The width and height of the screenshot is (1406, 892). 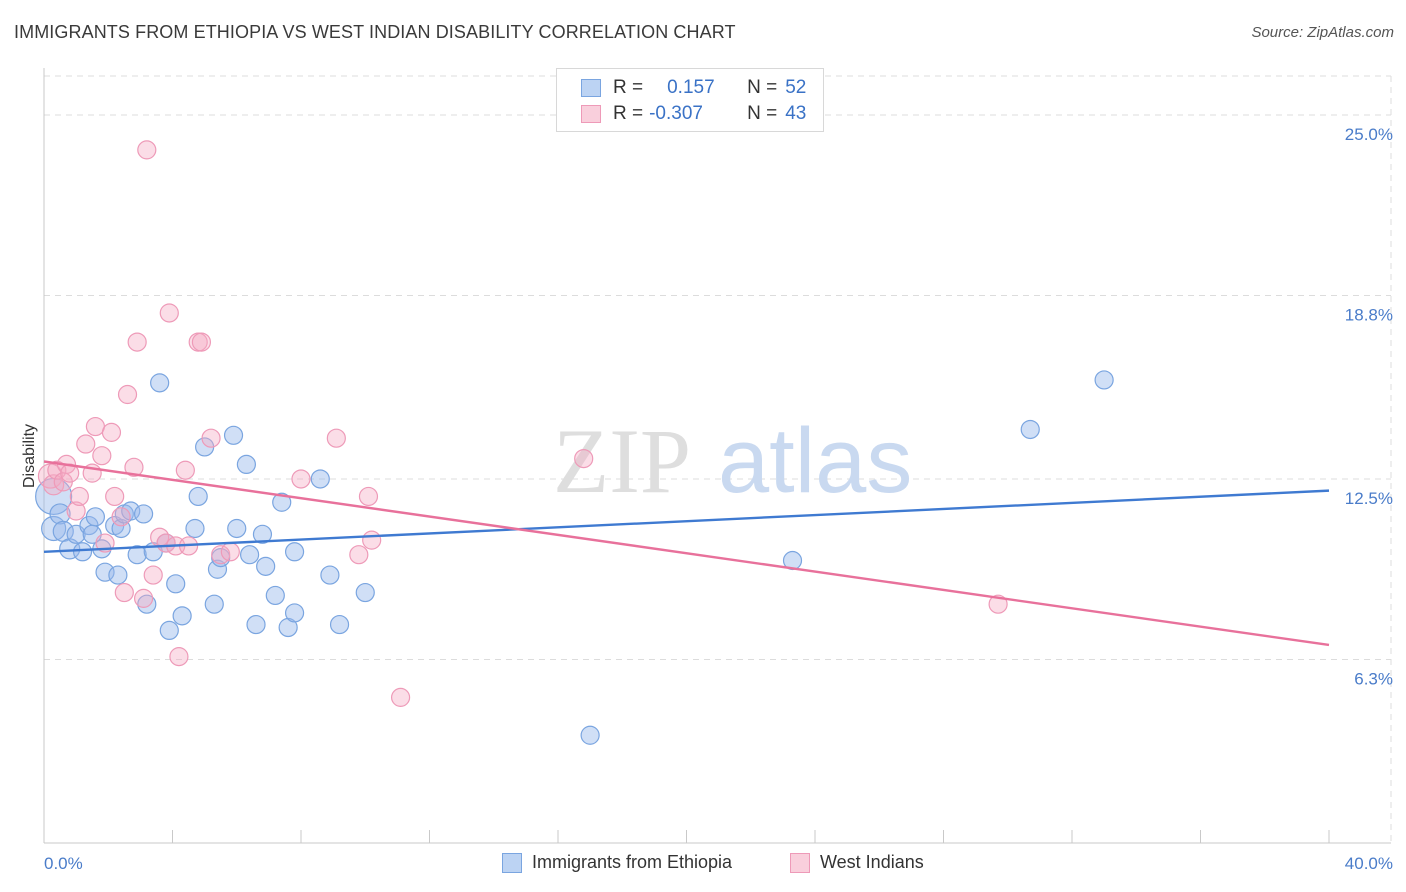 I want to click on y-tick-label: 12.5%, so click(x=1369, y=498).